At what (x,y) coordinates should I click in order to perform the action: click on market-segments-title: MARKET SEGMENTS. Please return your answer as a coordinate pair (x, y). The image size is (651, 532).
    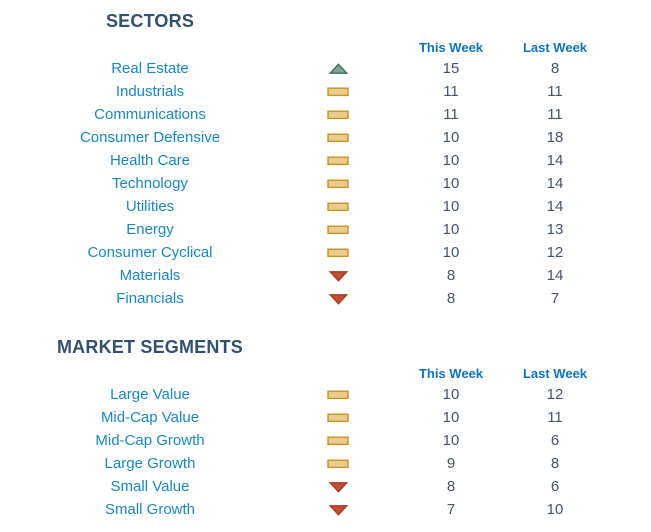
    Looking at the image, I should click on (149, 347).